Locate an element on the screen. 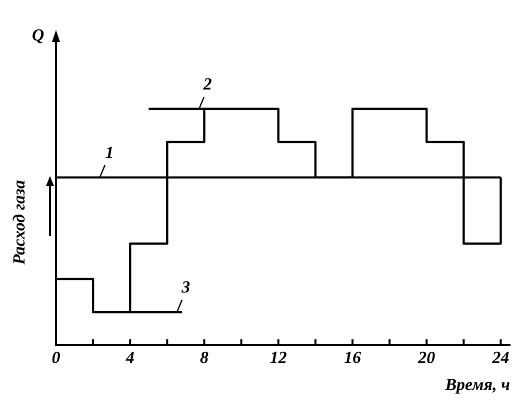  series-label: 1 is located at coordinates (109, 152).